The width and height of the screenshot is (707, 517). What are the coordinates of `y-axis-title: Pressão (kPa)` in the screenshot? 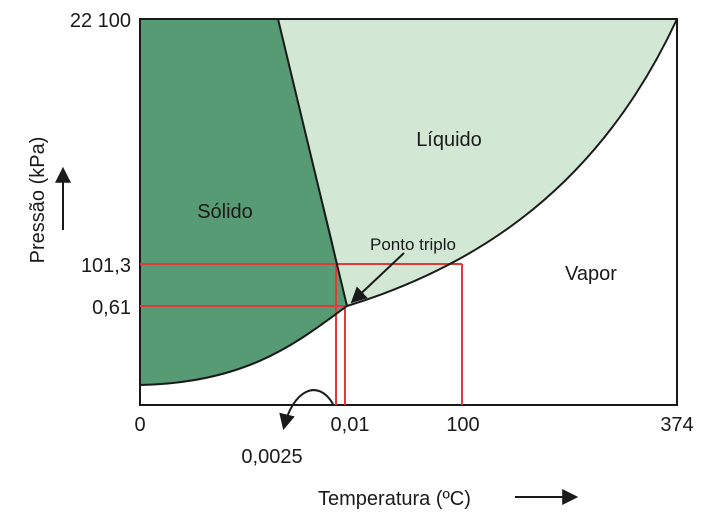 It's located at (38, 200).